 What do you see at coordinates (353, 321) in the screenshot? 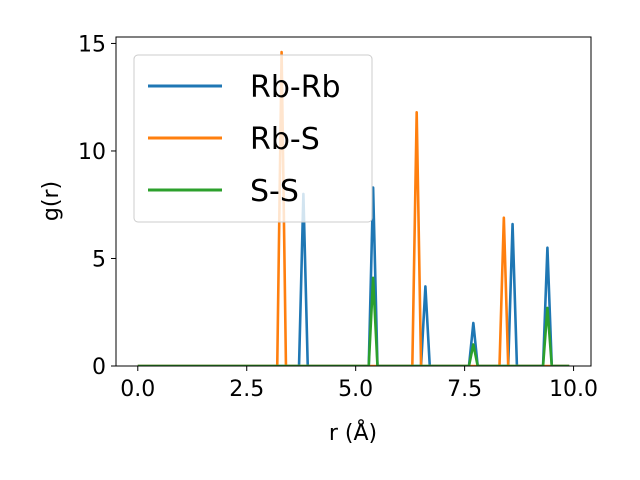
I see `series-line-s-s` at bounding box center [353, 321].